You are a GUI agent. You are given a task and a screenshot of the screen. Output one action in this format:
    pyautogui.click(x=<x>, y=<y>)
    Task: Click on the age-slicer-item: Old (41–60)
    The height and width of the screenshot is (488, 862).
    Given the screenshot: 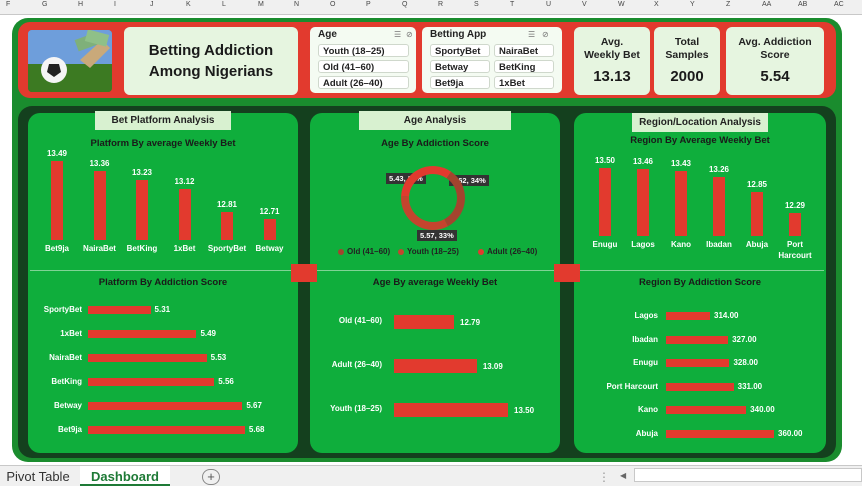 What is the action you would take?
    pyautogui.click(x=363, y=66)
    